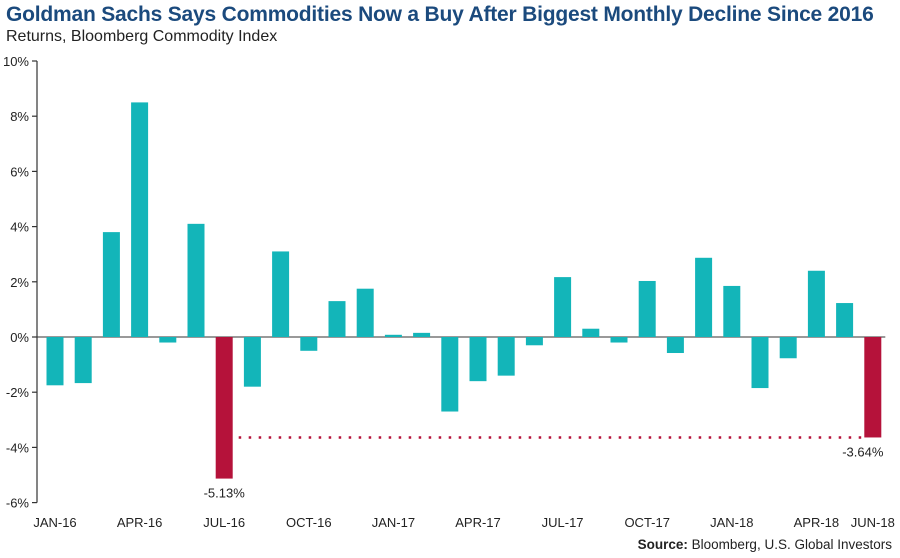  Describe the element at coordinates (863, 451) in the screenshot. I see `data-label: -3.64%` at that location.